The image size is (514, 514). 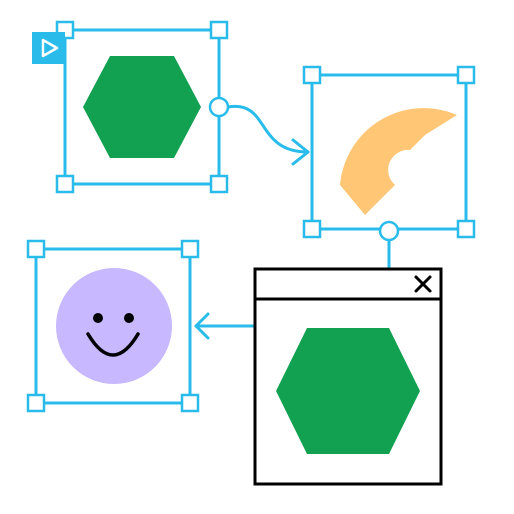 I want to click on arc-shape, so click(x=398, y=161).